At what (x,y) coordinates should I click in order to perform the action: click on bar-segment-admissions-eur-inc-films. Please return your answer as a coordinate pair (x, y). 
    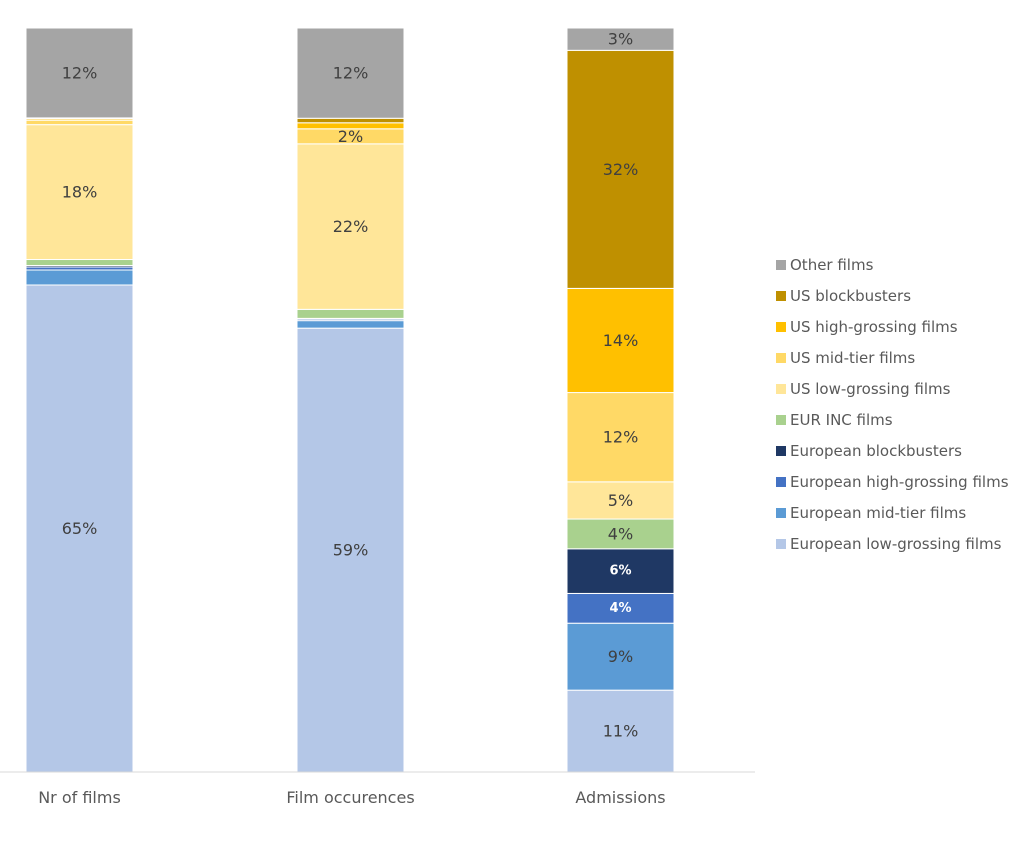
    Looking at the image, I should click on (620, 534).